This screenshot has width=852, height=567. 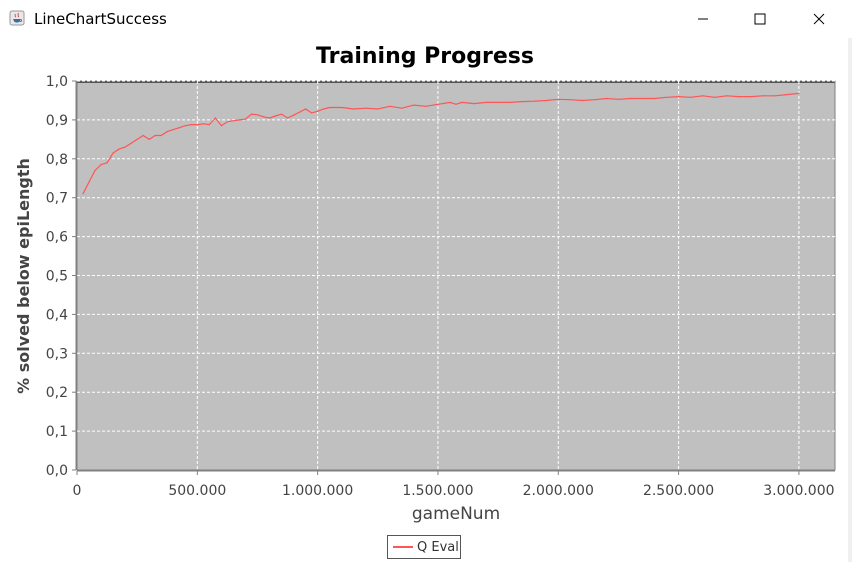 What do you see at coordinates (558, 491) in the screenshot?
I see `x-tick-label: 2.000.000` at bounding box center [558, 491].